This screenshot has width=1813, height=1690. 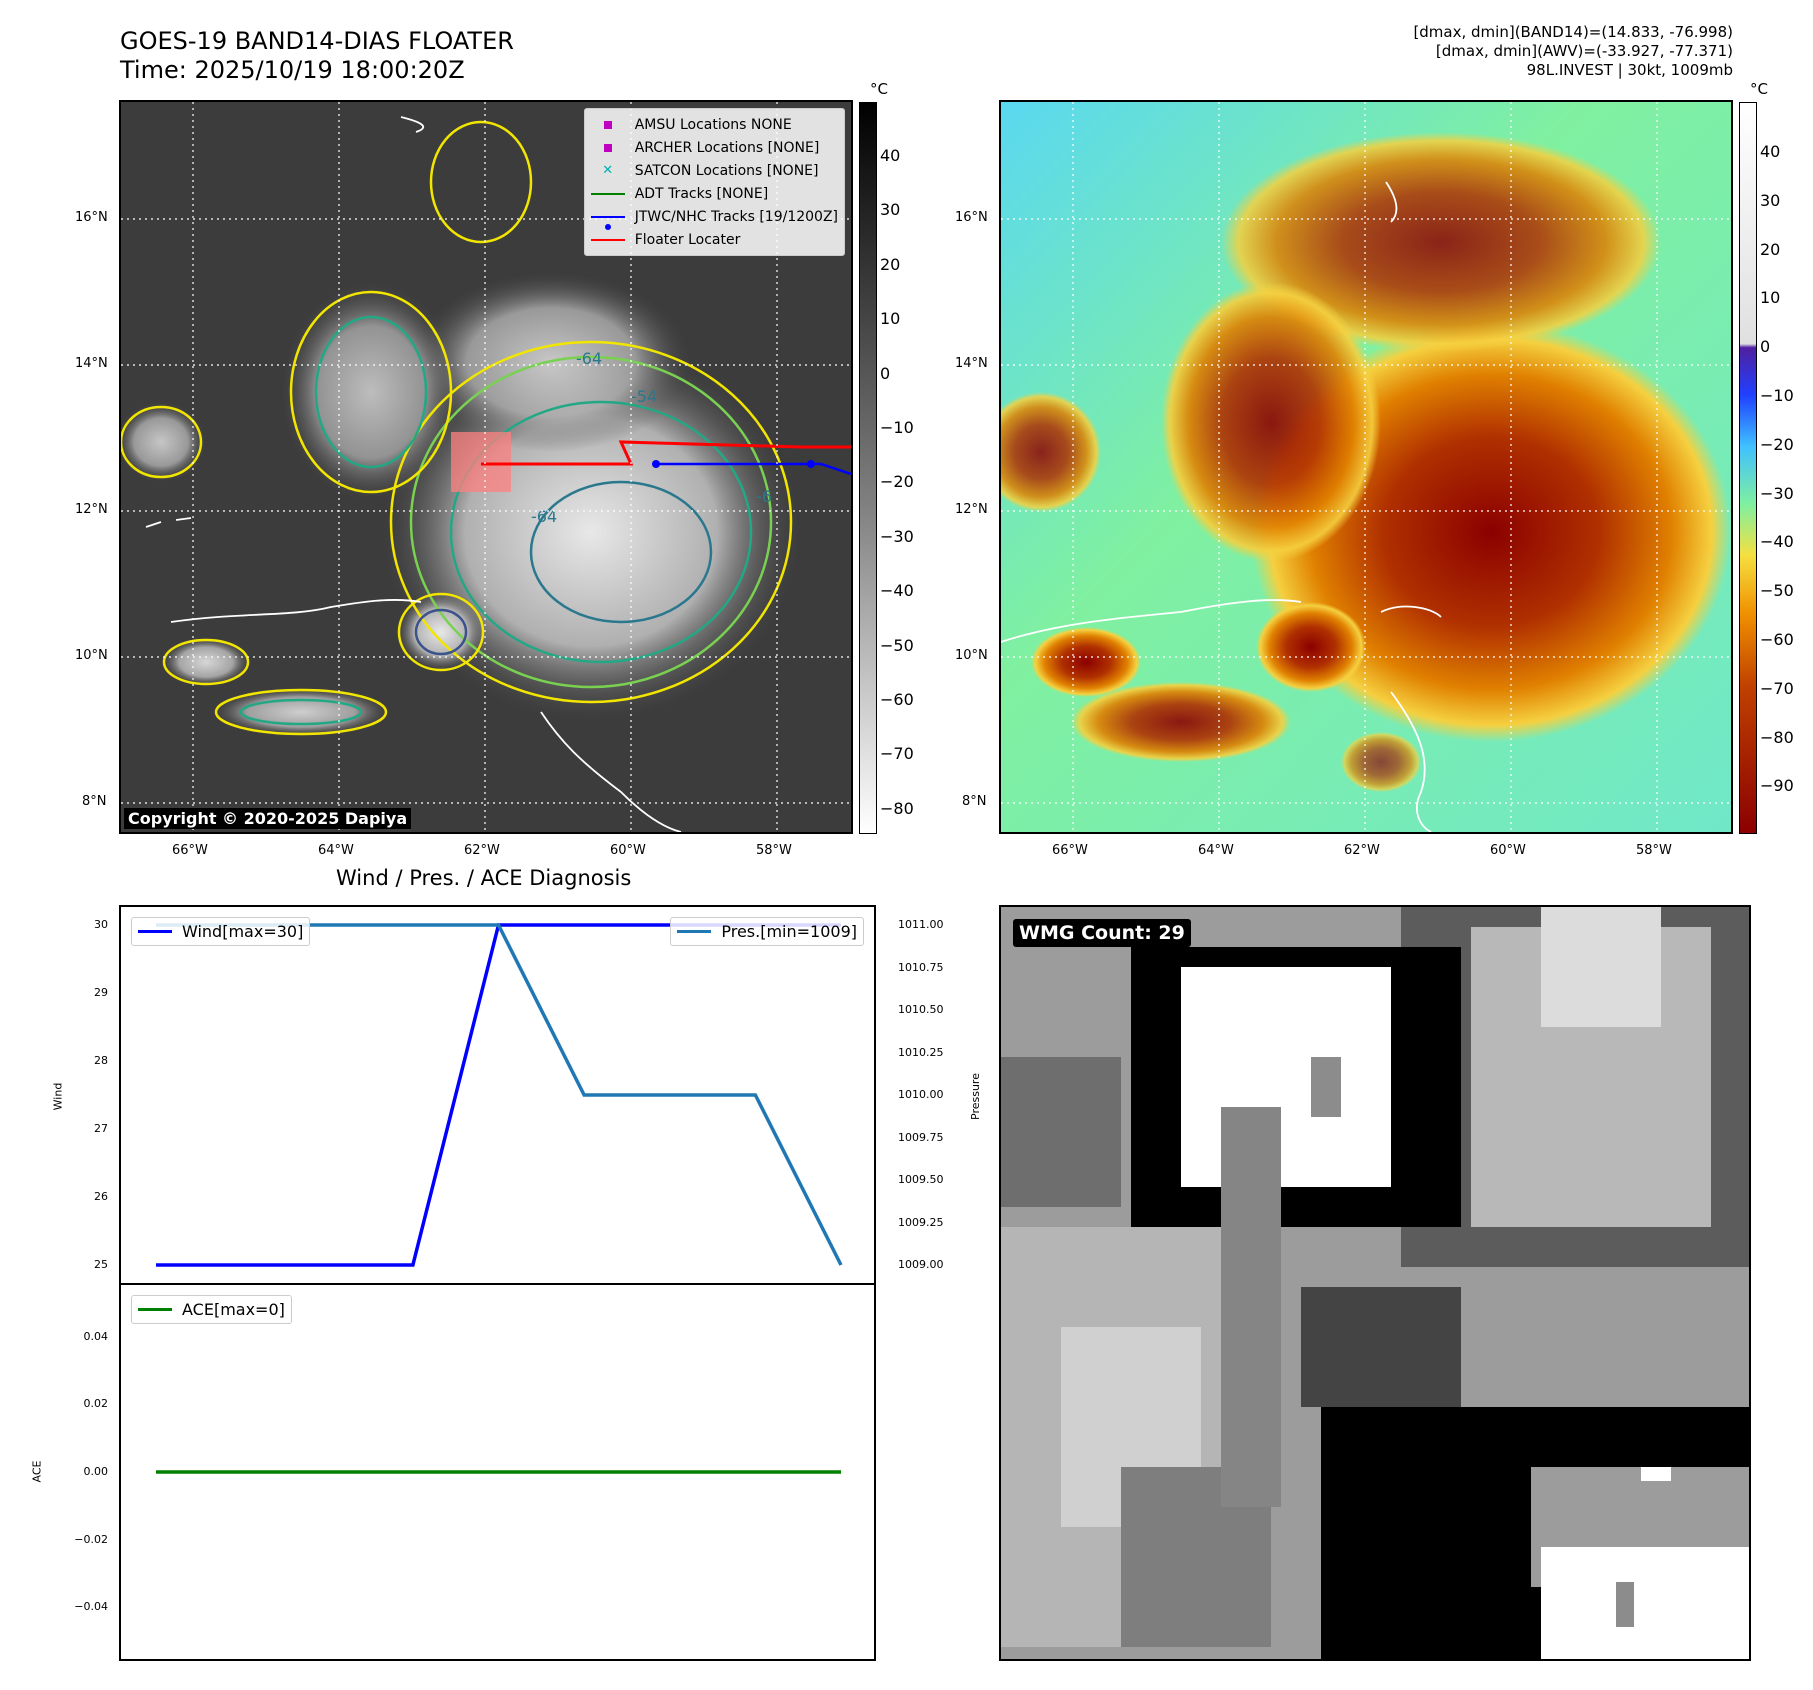 I want to click on wind-axis-label: Wind, so click(x=58, y=1096).